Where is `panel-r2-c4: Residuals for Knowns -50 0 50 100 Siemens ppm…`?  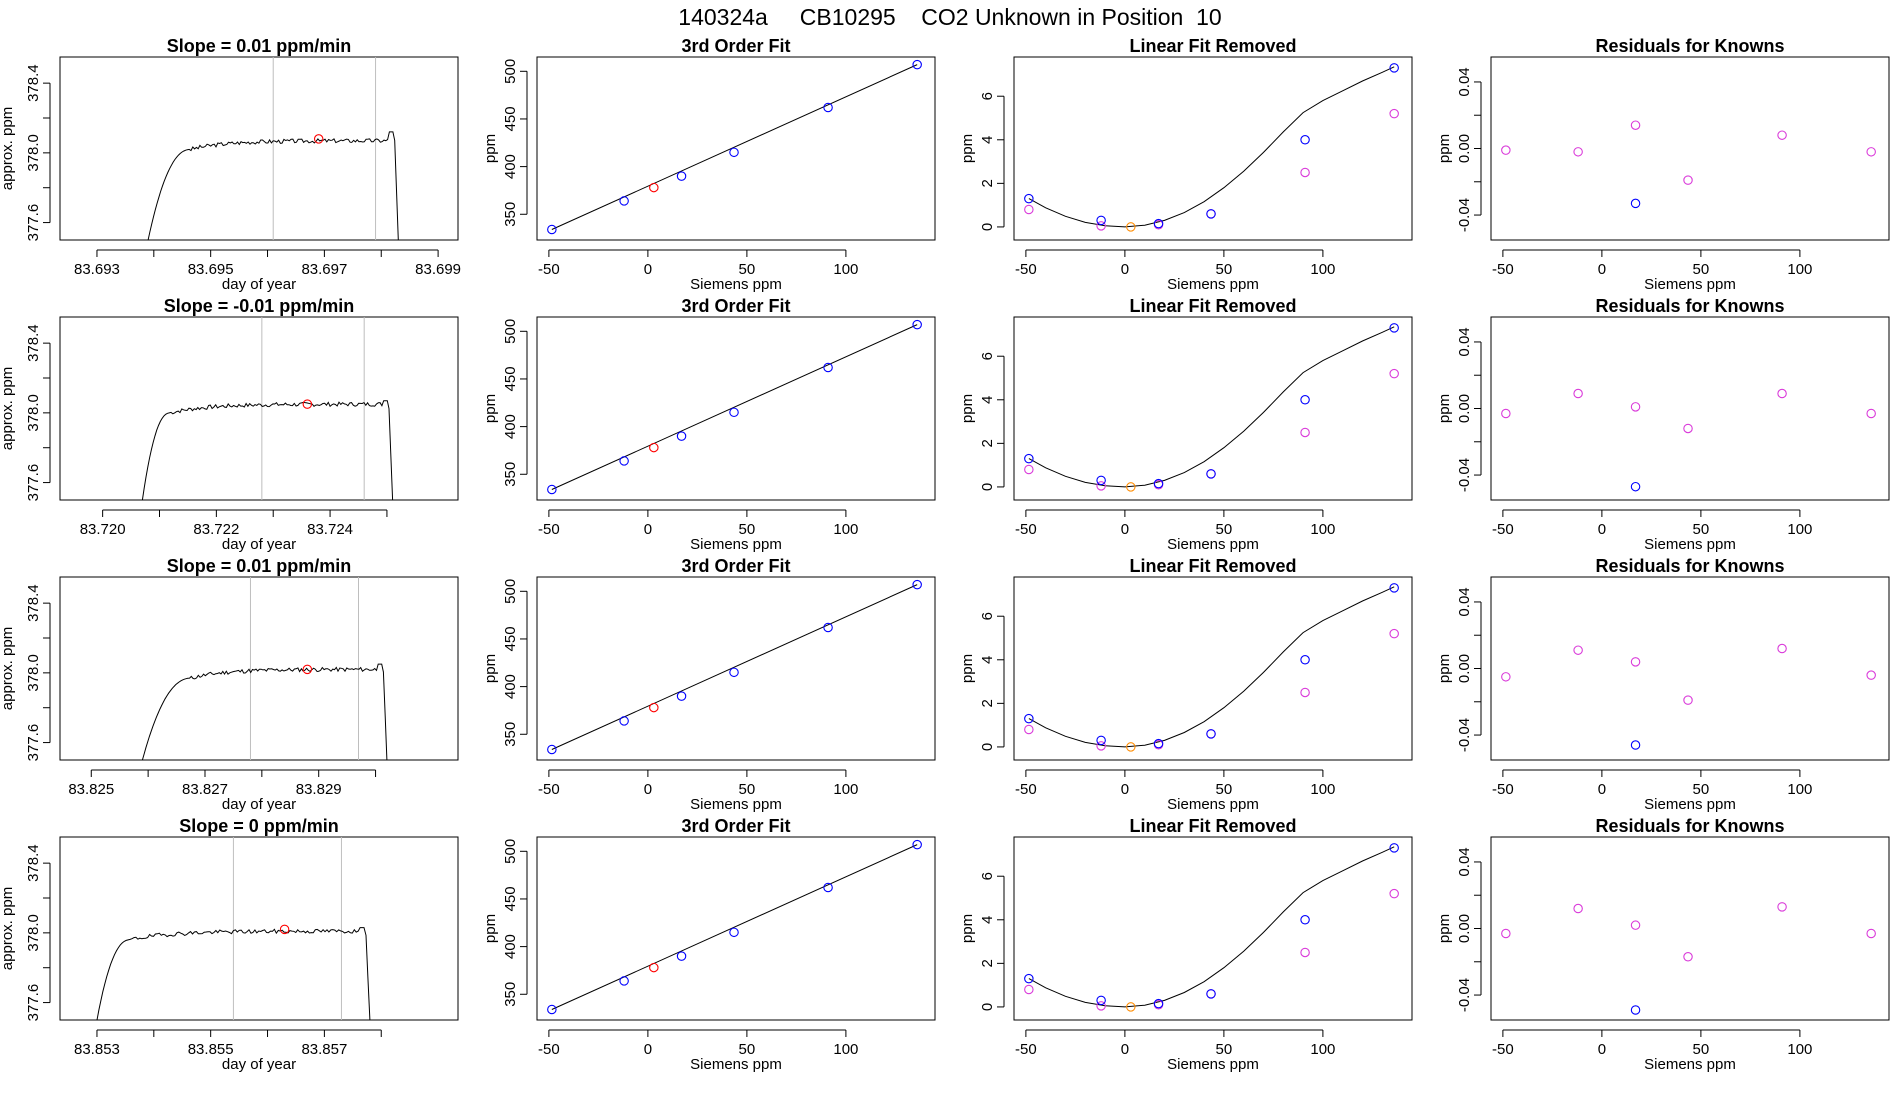
panel-r2-c4: Residuals for Knowns -50 0 50 100 Siemens ppm… is located at coordinates (1663, 424).